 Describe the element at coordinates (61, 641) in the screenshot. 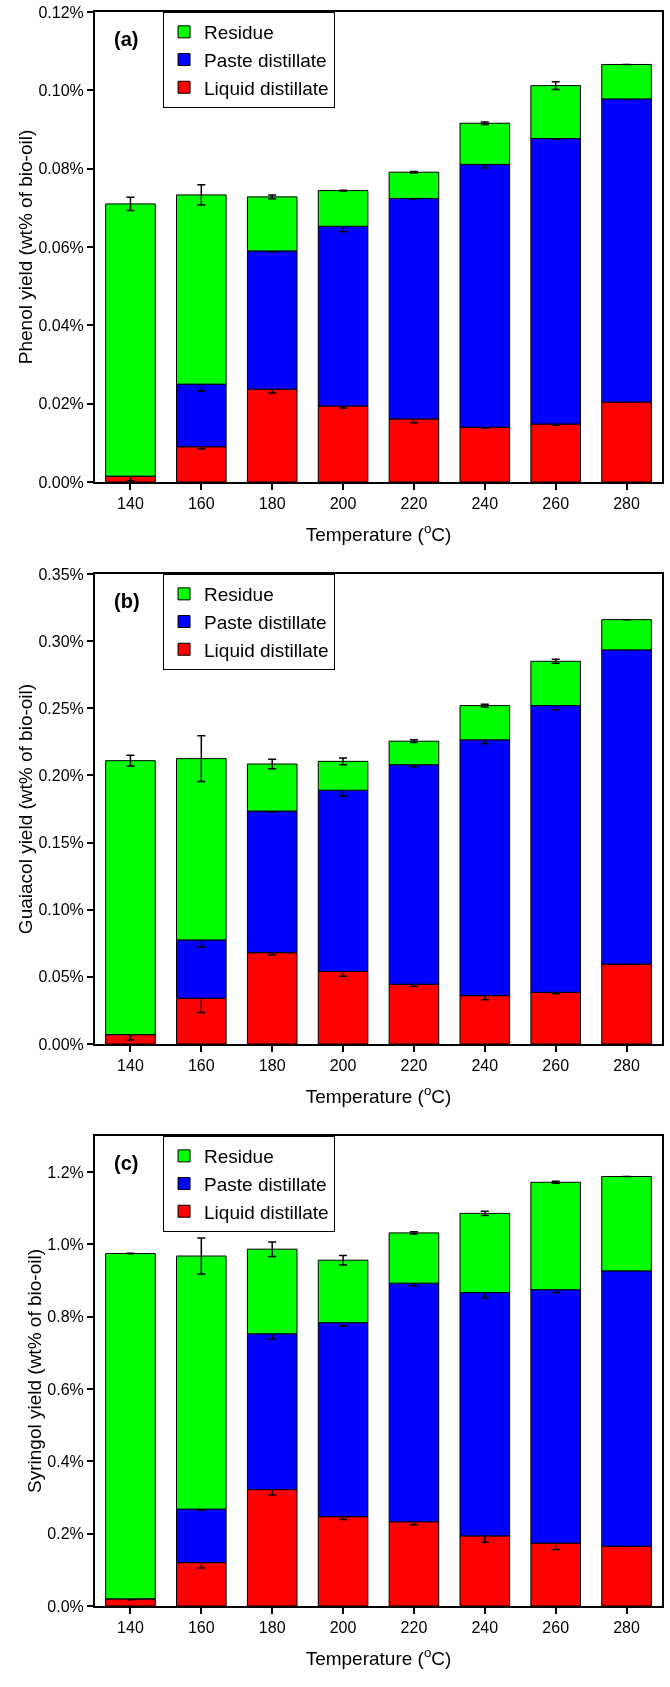

I see `y-tick-label: 0.30%` at that location.